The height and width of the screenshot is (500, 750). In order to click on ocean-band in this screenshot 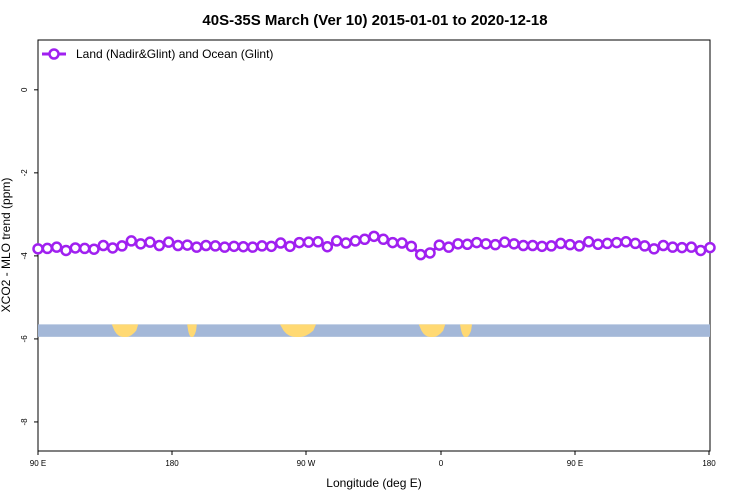, I will do `click(374, 330)`.